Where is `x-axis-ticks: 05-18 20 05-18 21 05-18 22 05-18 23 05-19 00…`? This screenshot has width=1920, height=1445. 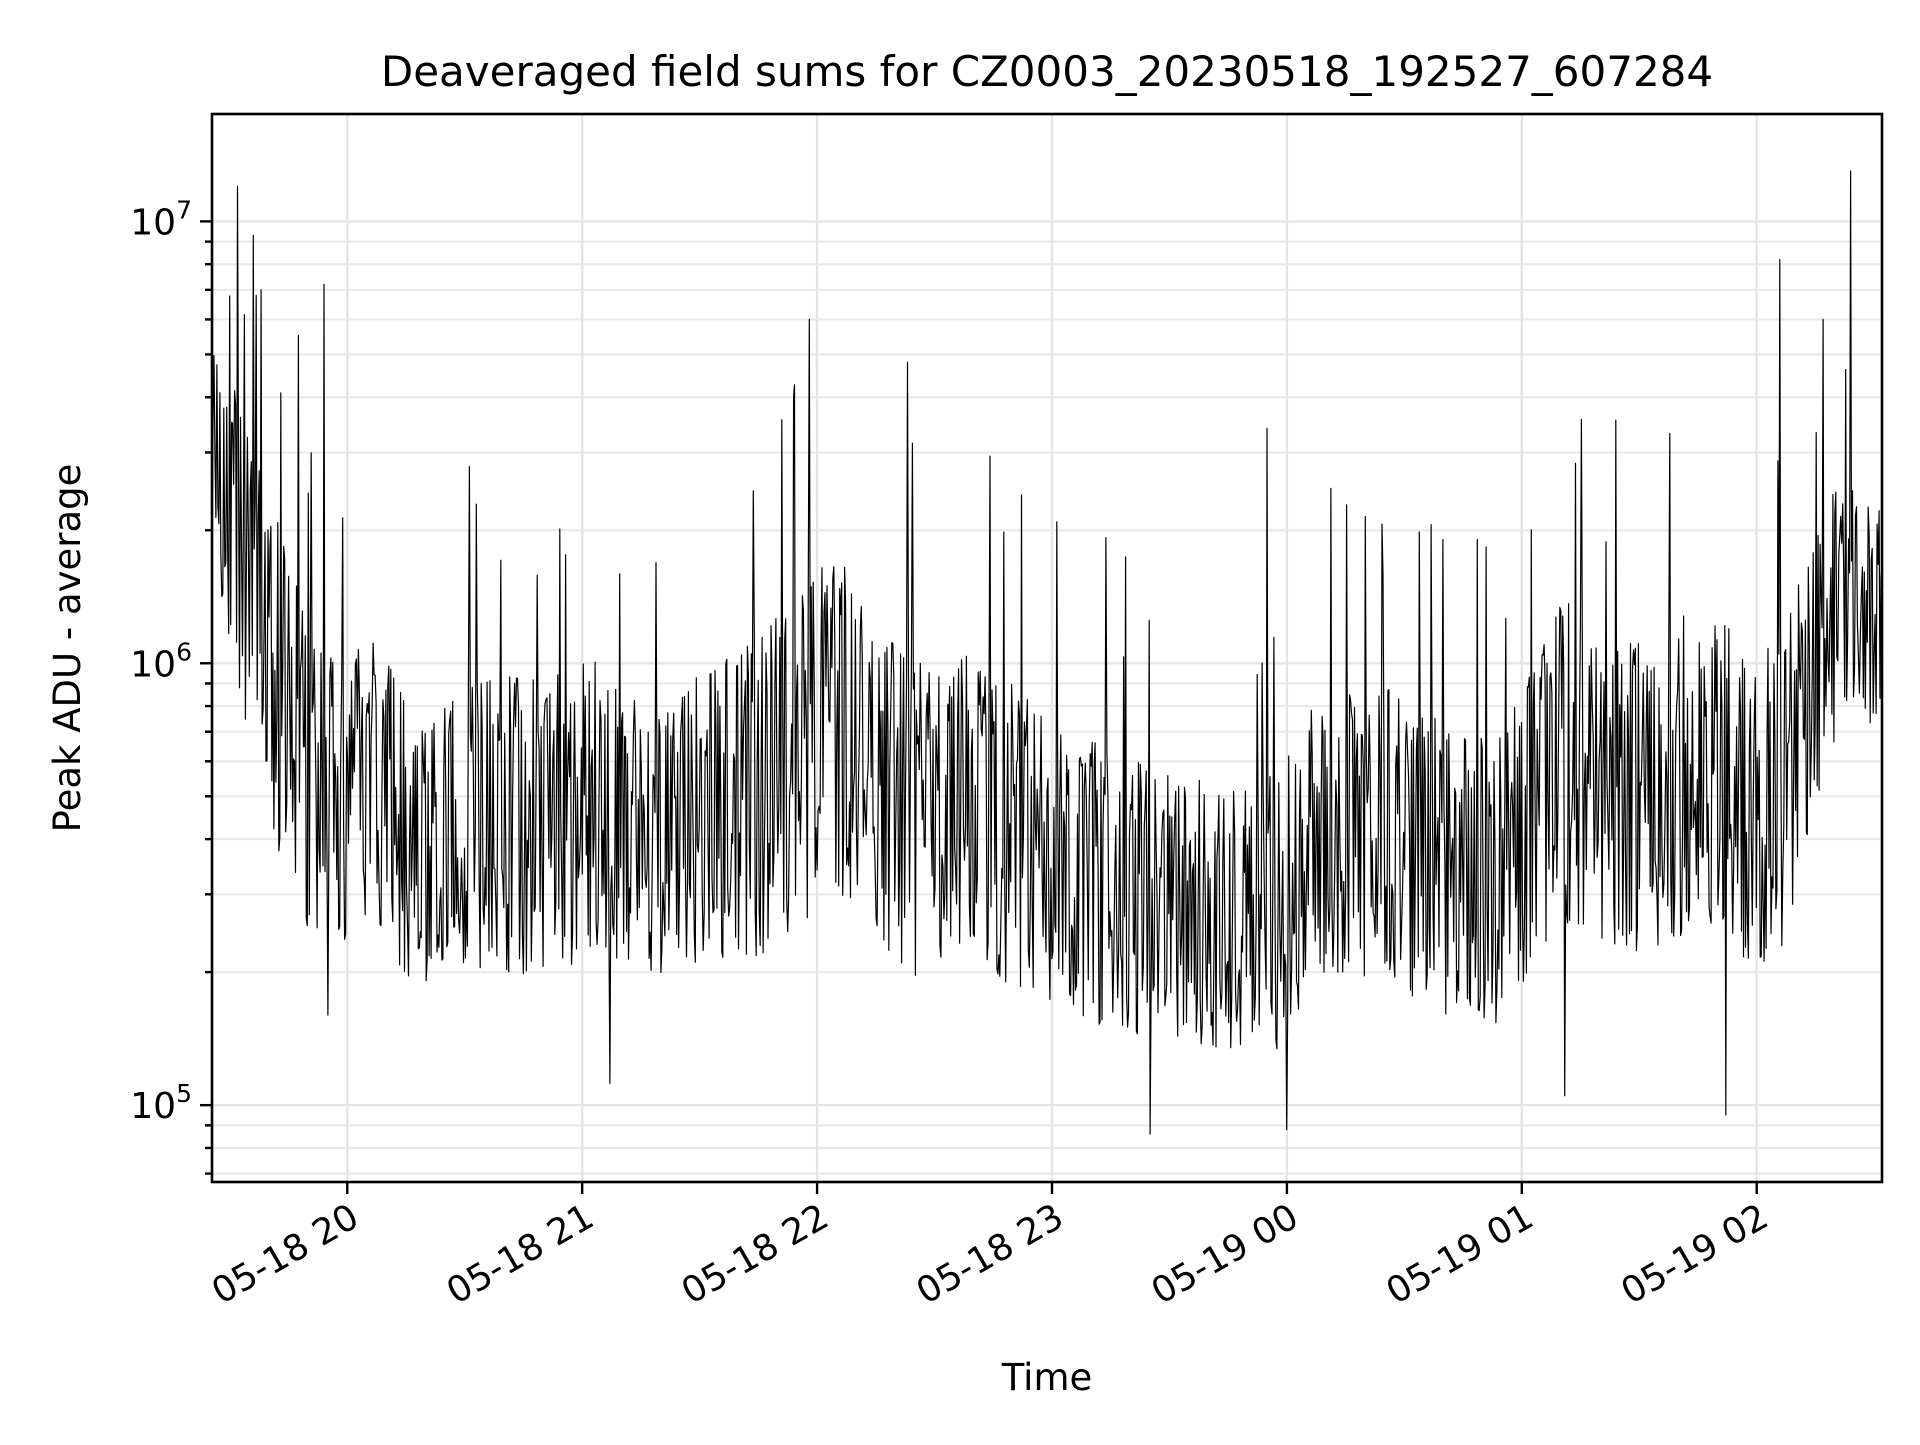
x-axis-ticks: 05-18 20 05-18 21 05-18 22 05-18 23 05-19 00… is located at coordinates (990, 1247).